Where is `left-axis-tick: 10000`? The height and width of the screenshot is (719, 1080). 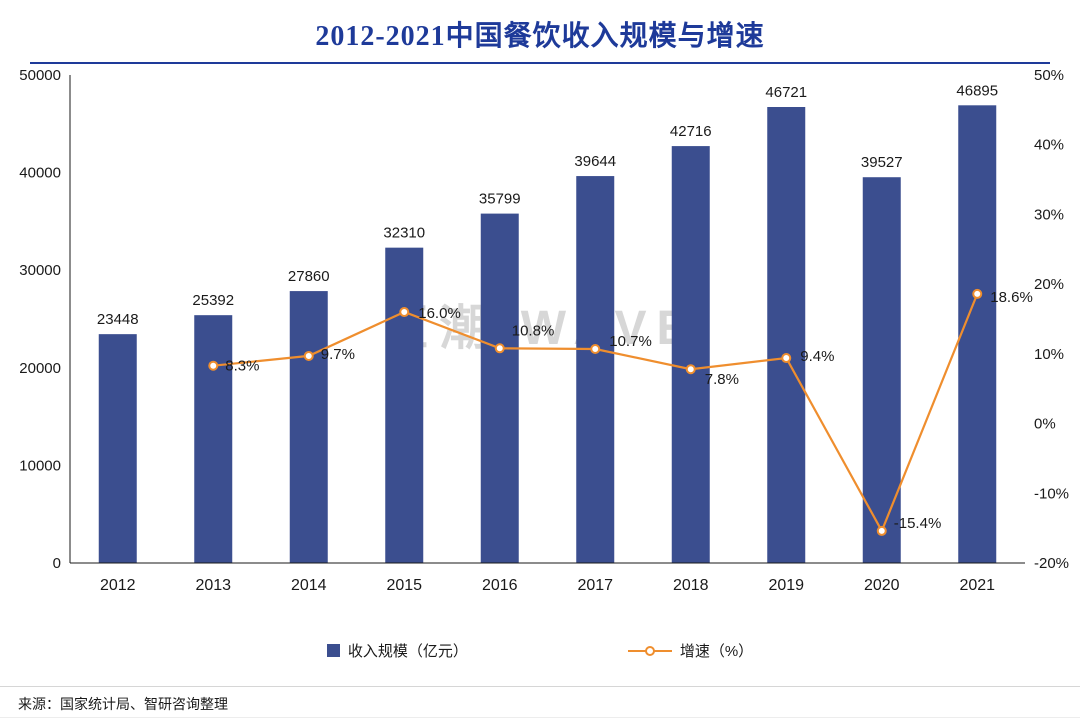
left-axis-tick: 10000 is located at coordinates (40, 465).